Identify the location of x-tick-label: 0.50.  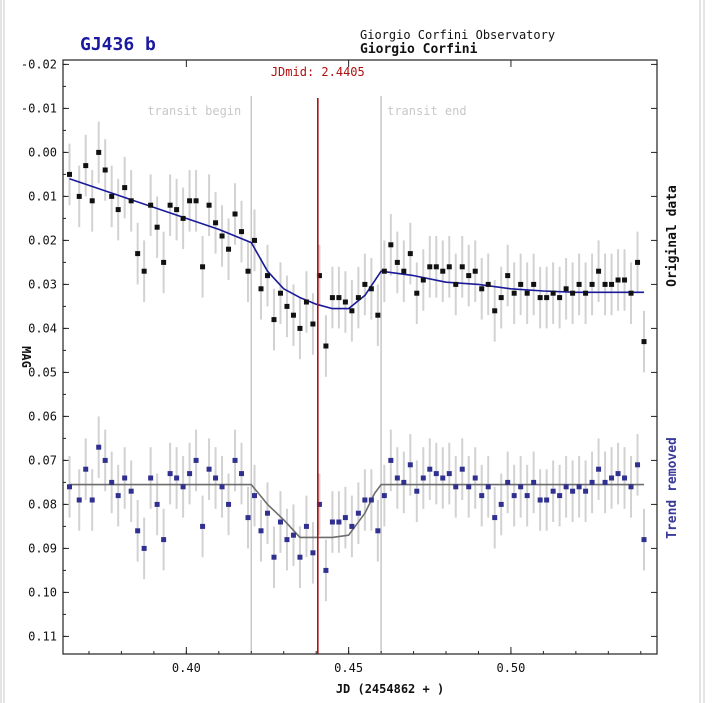
(510, 668).